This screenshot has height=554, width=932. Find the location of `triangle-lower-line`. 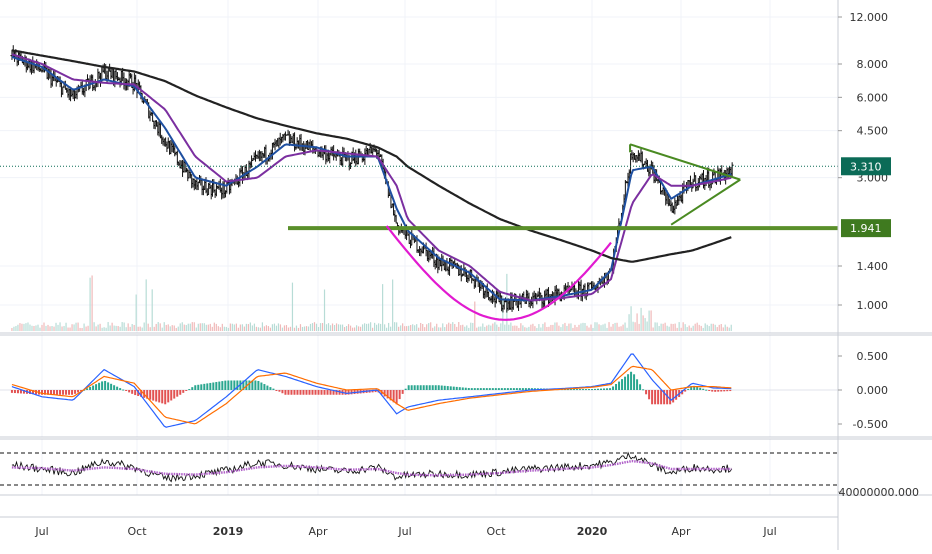

triangle-lower-line is located at coordinates (705, 202).